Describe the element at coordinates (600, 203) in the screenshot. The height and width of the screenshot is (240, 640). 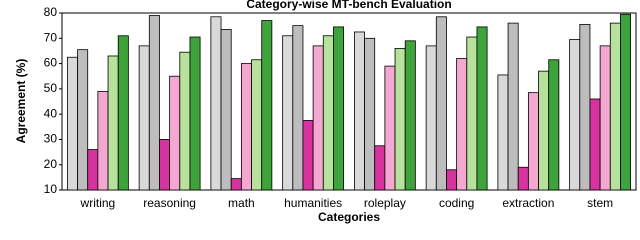
I see `x-tick-label: stem` at that location.